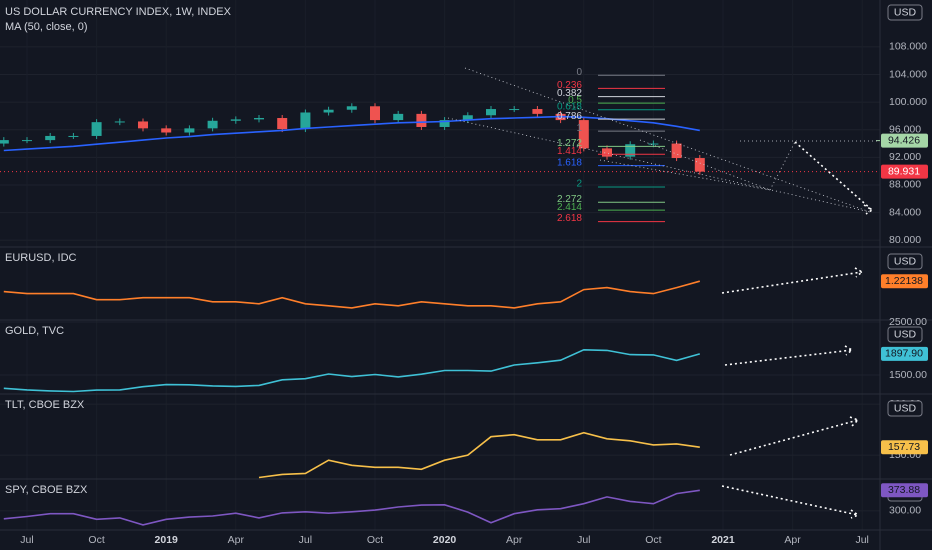 This screenshot has height=550, width=932. What do you see at coordinates (351, 133) in the screenshot?
I see `moving-average` at bounding box center [351, 133].